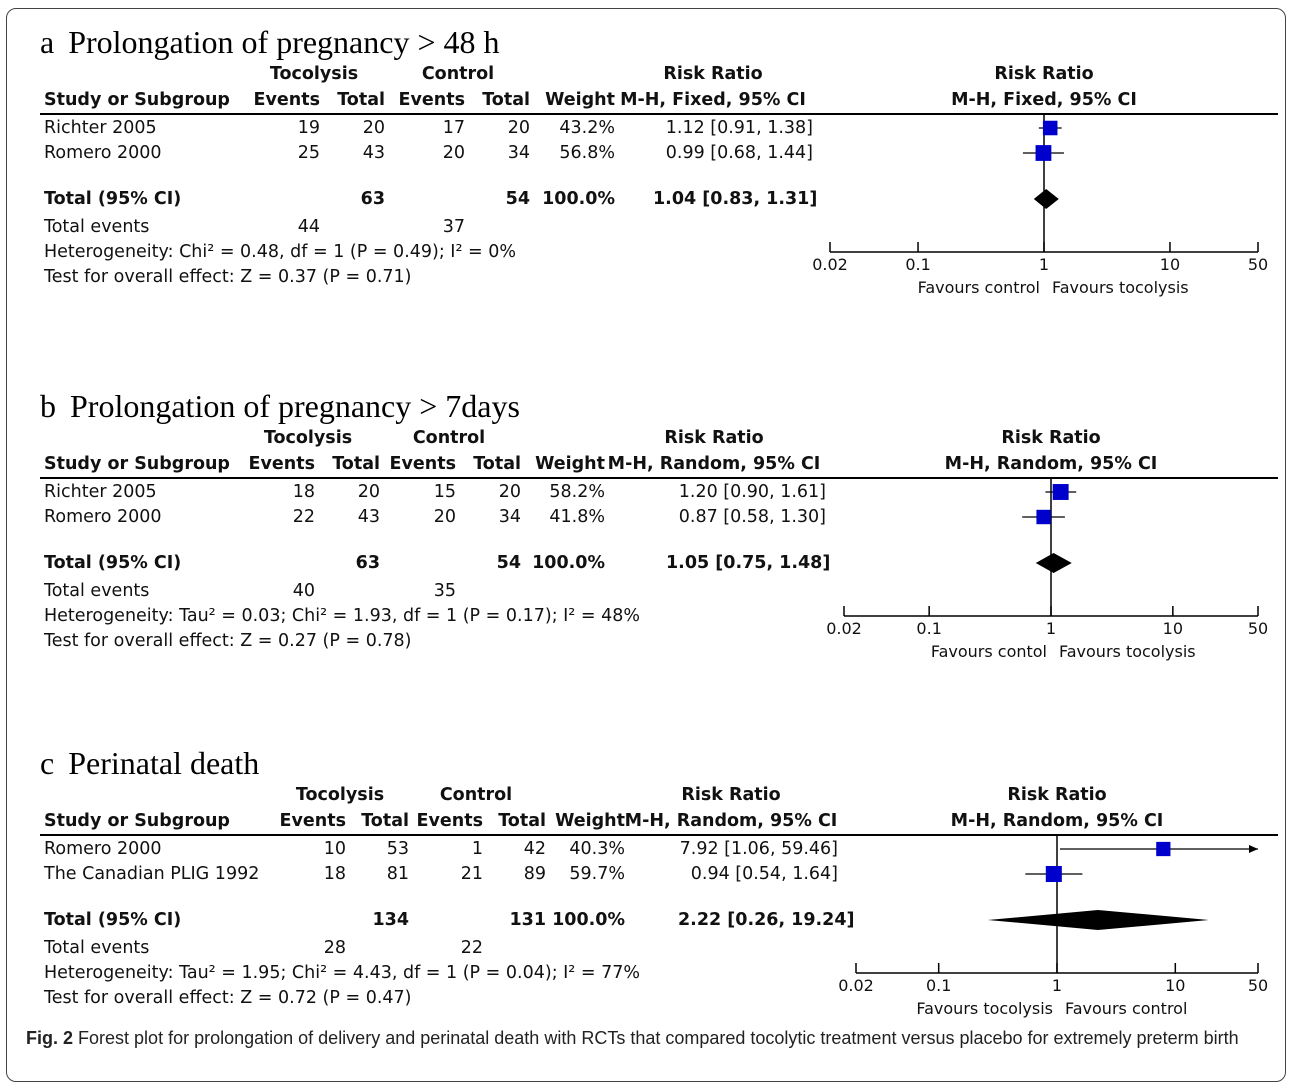  Describe the element at coordinates (471, 948) in the screenshot. I see `control-total-events: 22` at that location.